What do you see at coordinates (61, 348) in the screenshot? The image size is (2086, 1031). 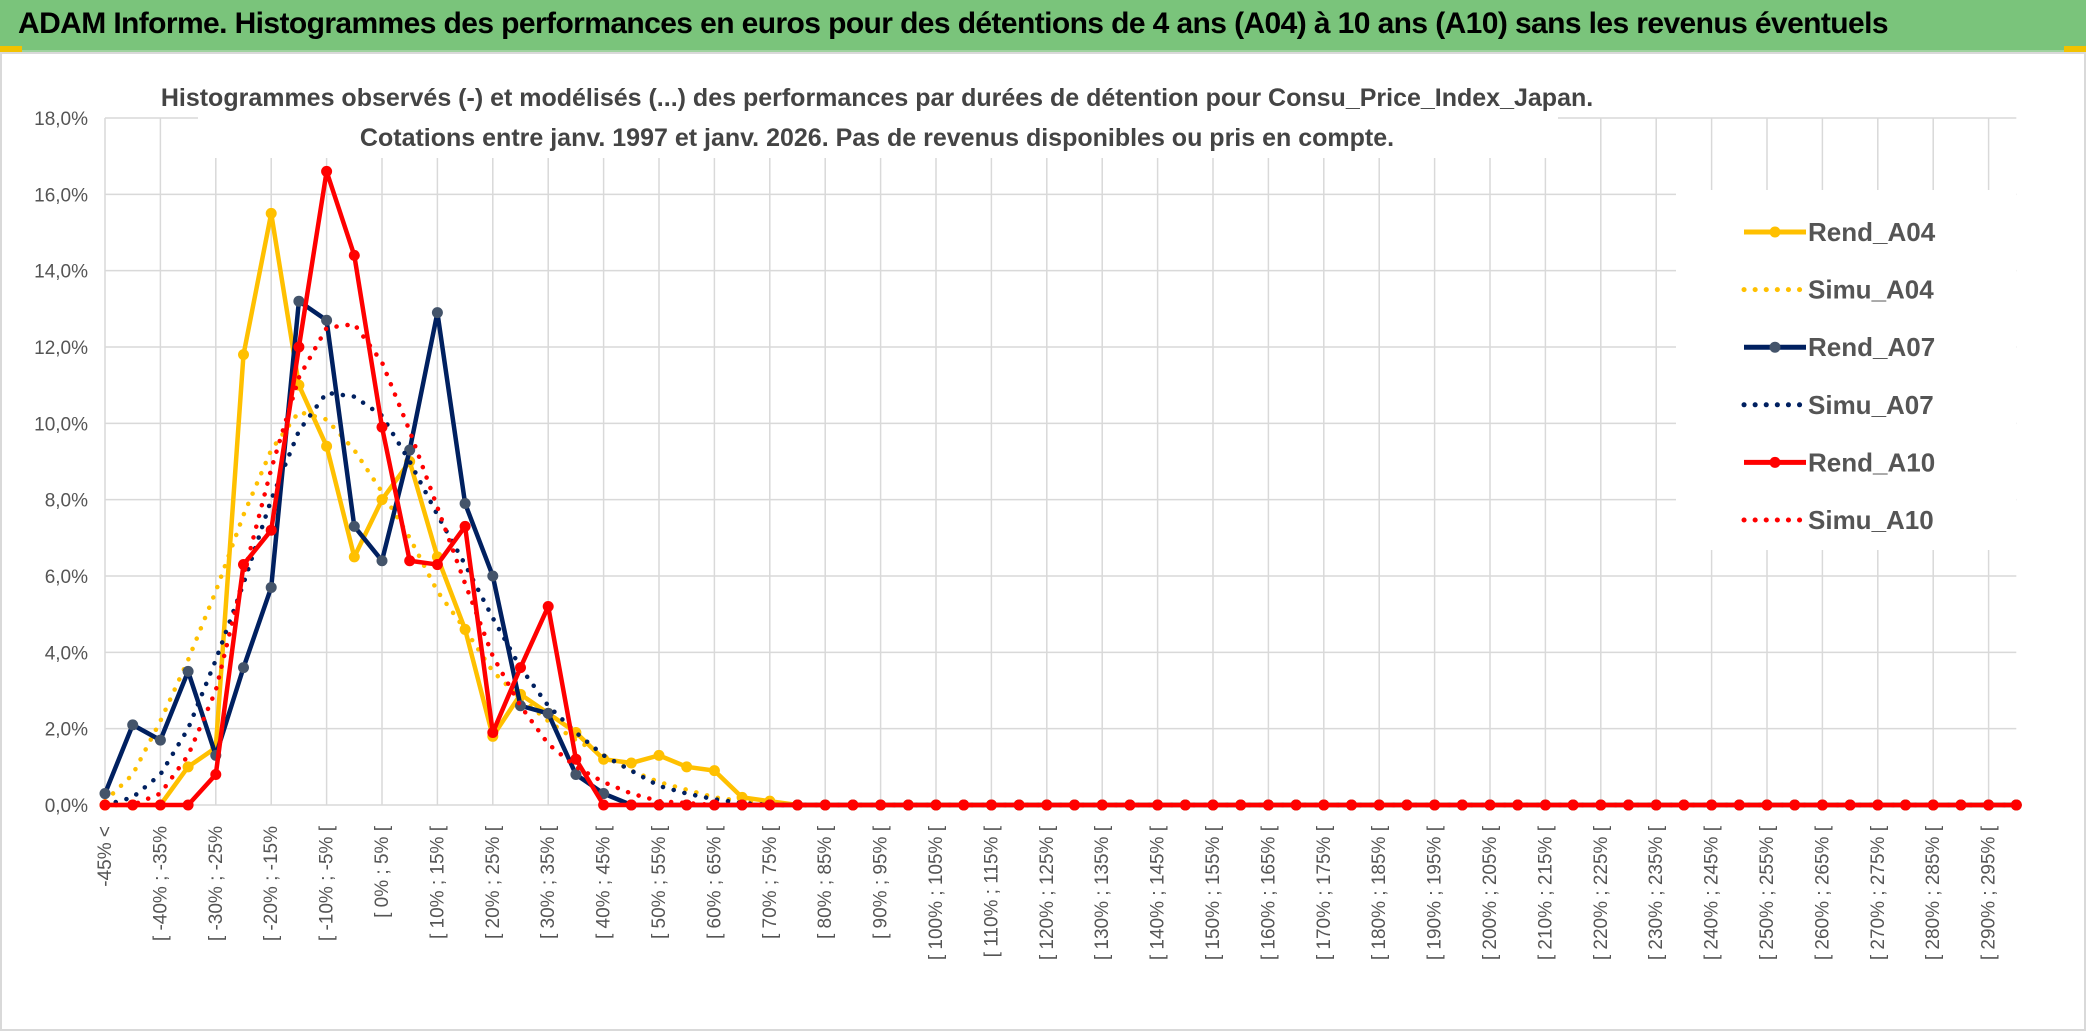 I see `y-tick-label: 12,0%` at bounding box center [61, 348].